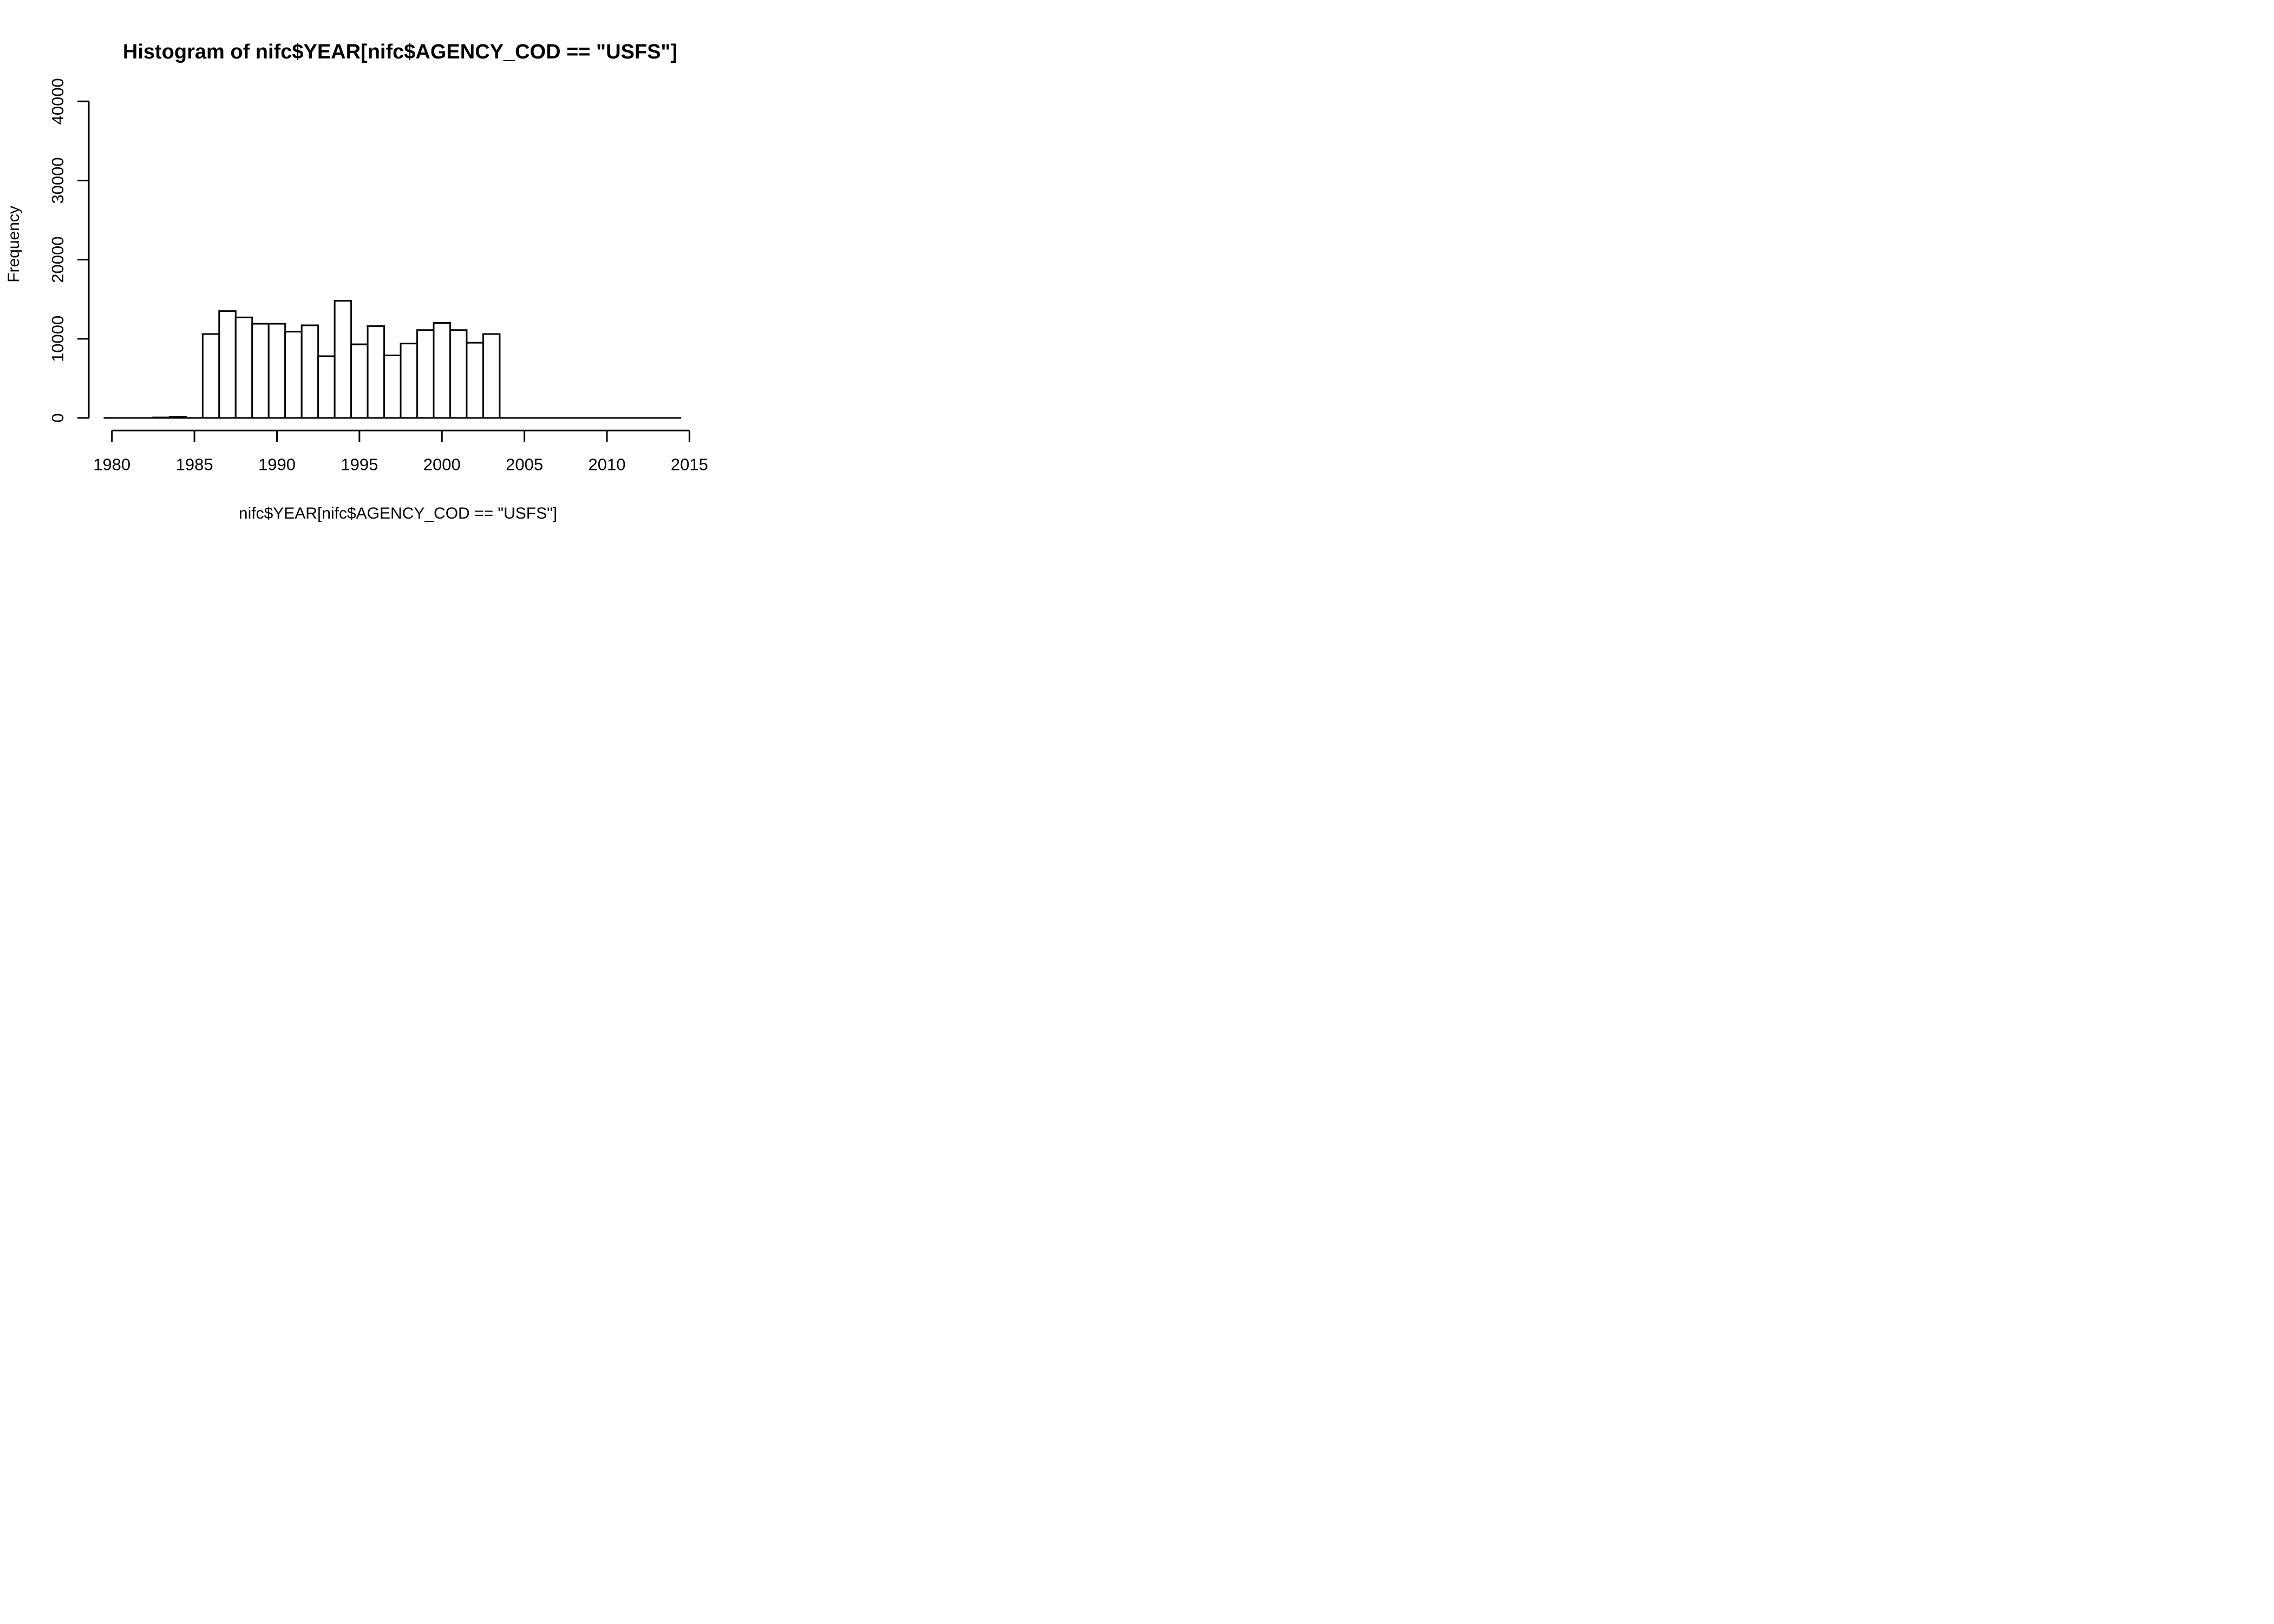 This screenshot has height=1624, width=2274. I want to click on y-tick-label: 20000, so click(58, 260).